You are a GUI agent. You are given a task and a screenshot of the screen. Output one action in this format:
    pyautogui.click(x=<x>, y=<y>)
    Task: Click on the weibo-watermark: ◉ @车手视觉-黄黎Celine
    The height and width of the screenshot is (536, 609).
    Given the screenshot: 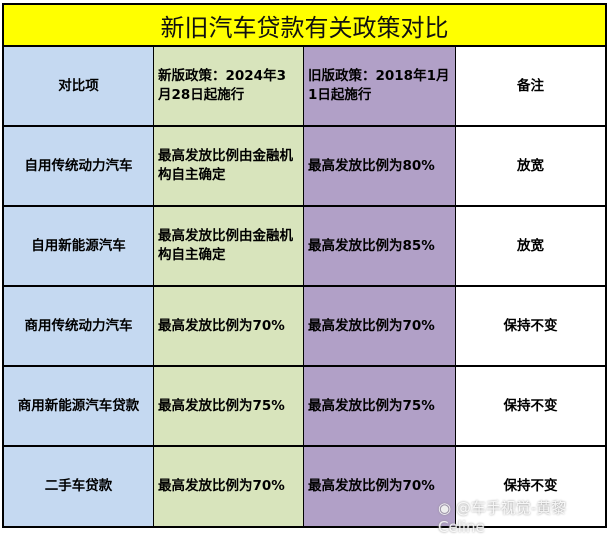 What is the action you would take?
    pyautogui.click(x=523, y=516)
    